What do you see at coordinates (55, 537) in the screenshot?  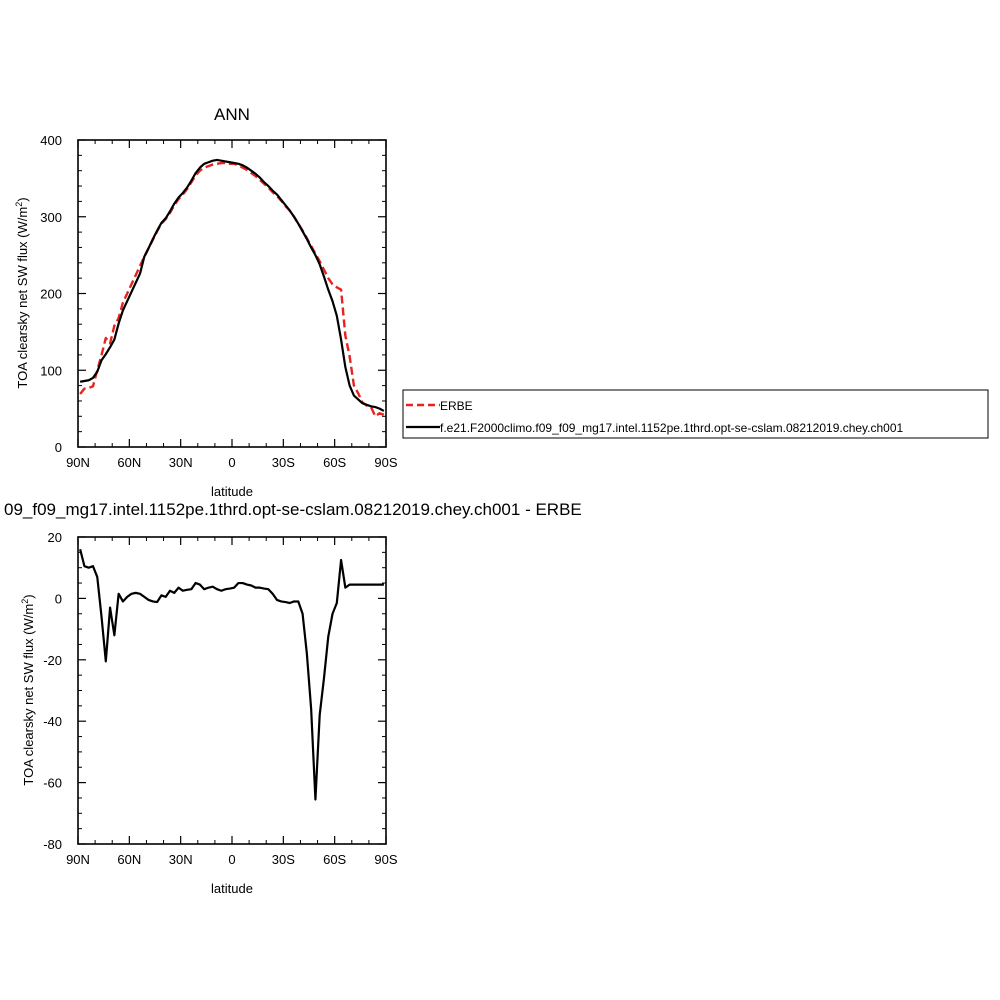 I see `bottom-y-tick-label: 20` at bounding box center [55, 537].